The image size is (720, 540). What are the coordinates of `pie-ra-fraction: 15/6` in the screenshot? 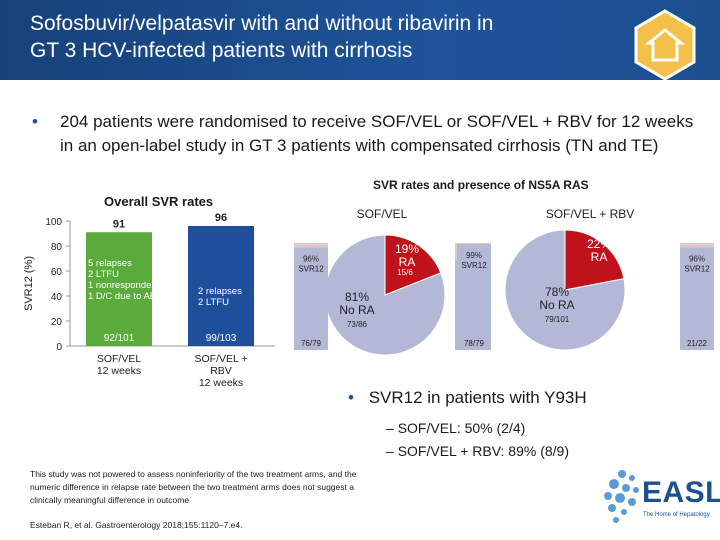 It's located at (405, 272).